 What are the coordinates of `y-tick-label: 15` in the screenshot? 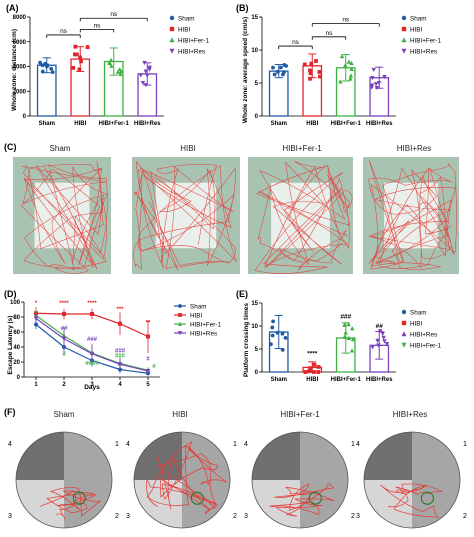 It's located at (254, 304).